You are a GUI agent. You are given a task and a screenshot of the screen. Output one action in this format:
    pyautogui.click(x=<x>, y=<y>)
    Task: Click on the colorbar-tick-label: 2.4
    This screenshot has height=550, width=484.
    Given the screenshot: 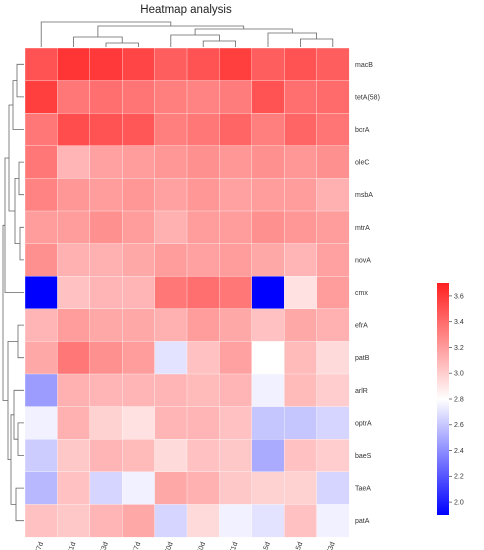 What is the action you would take?
    pyautogui.click(x=459, y=451)
    